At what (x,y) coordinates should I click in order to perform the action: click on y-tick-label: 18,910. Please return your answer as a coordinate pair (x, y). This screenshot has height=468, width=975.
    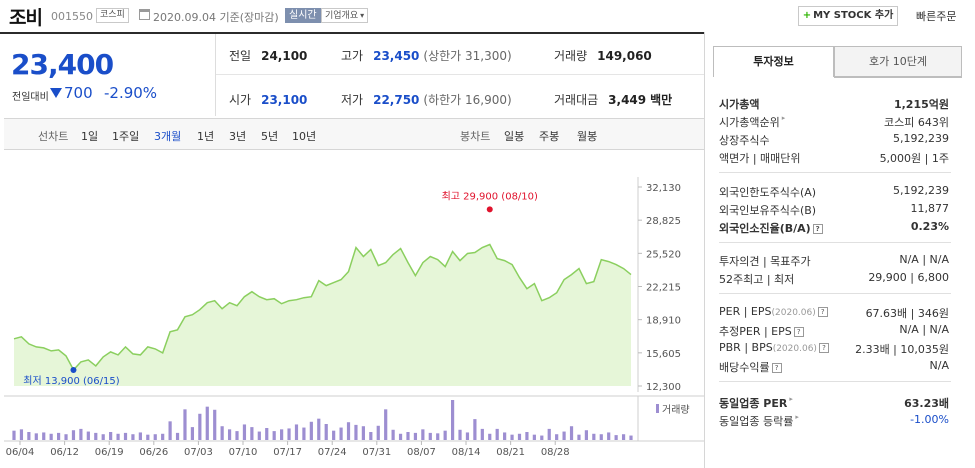
    Looking at the image, I should click on (663, 321).